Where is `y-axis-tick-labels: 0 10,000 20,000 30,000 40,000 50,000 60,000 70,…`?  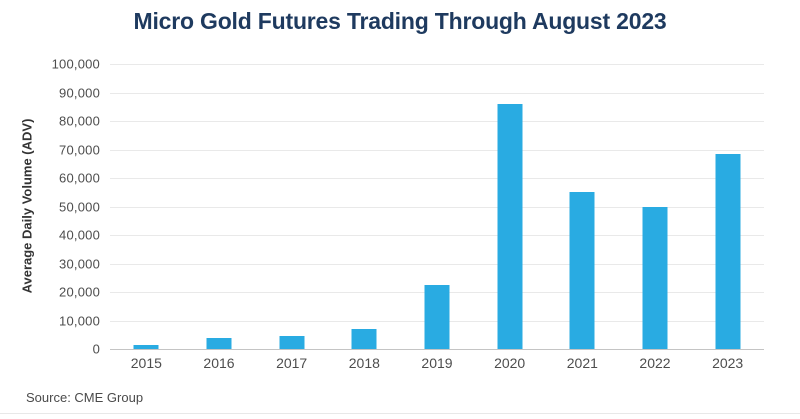 y-axis-tick-labels: 0 10,000 20,000 30,000 40,000 50,000 60,000 70,… is located at coordinates (50, 207).